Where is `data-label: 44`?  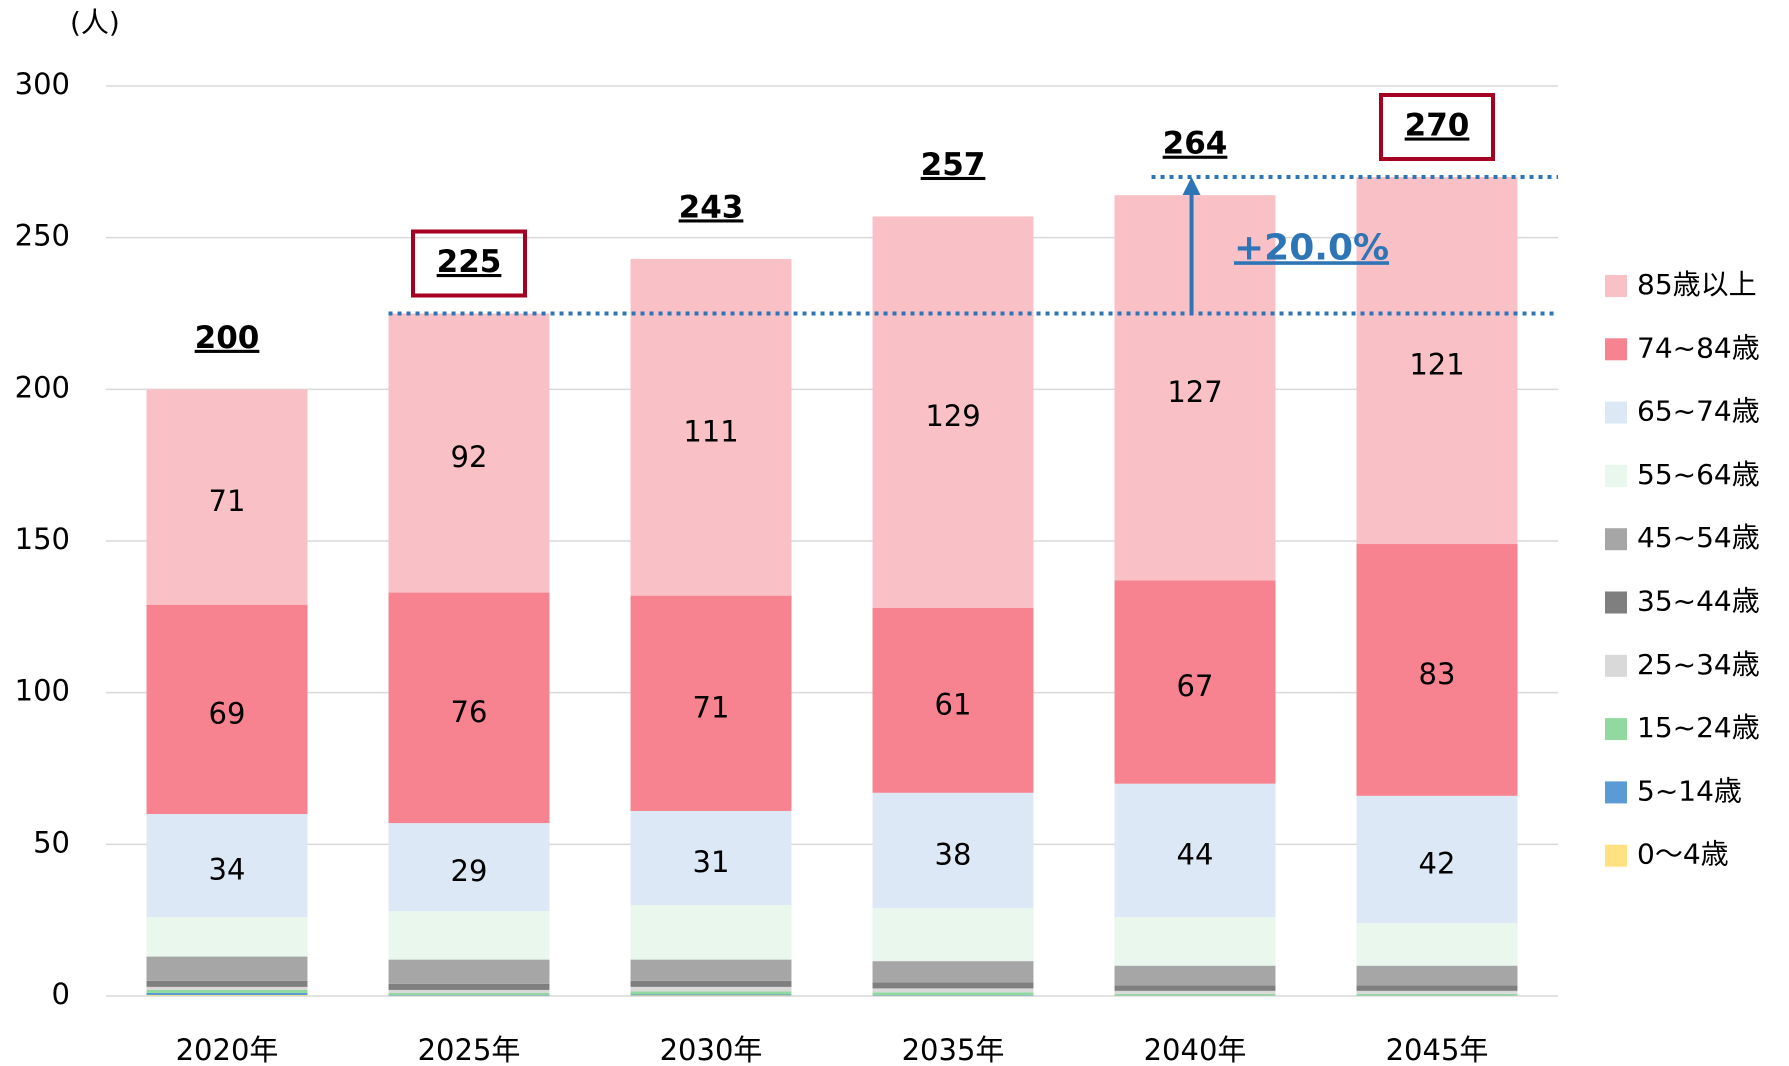
data-label: 44 is located at coordinates (1195, 854).